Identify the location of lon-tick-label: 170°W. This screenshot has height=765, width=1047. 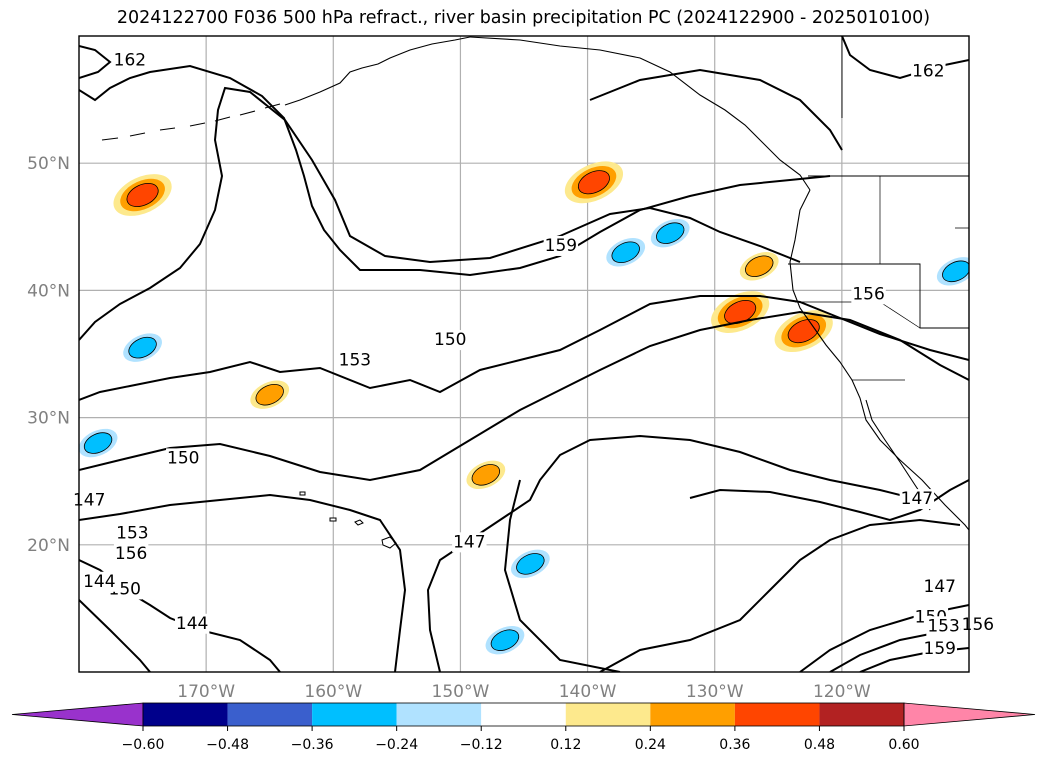
(206, 692).